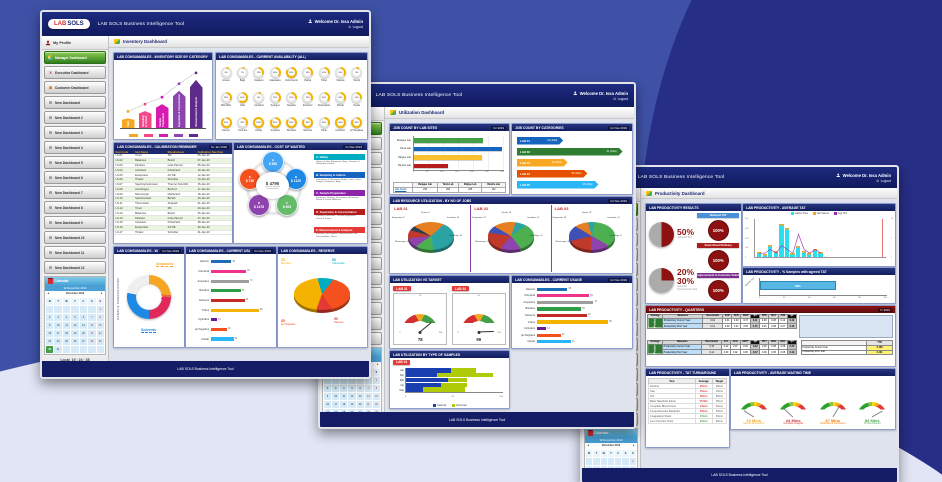 The width and height of the screenshot is (942, 482). What do you see at coordinates (181, 218) in the screenshot?
I see `table-cell: Cole-Parmer` at bounding box center [181, 218].